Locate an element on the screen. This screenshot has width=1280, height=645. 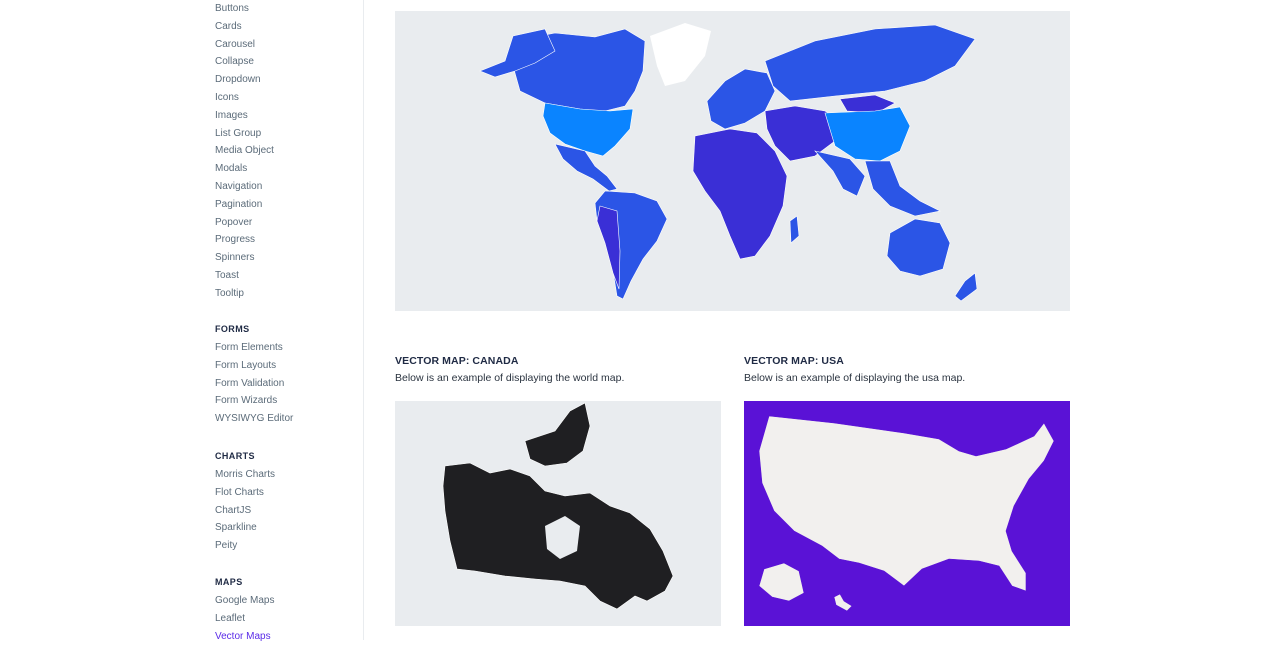
usa-mainland-shape is located at coordinates (906, 503).